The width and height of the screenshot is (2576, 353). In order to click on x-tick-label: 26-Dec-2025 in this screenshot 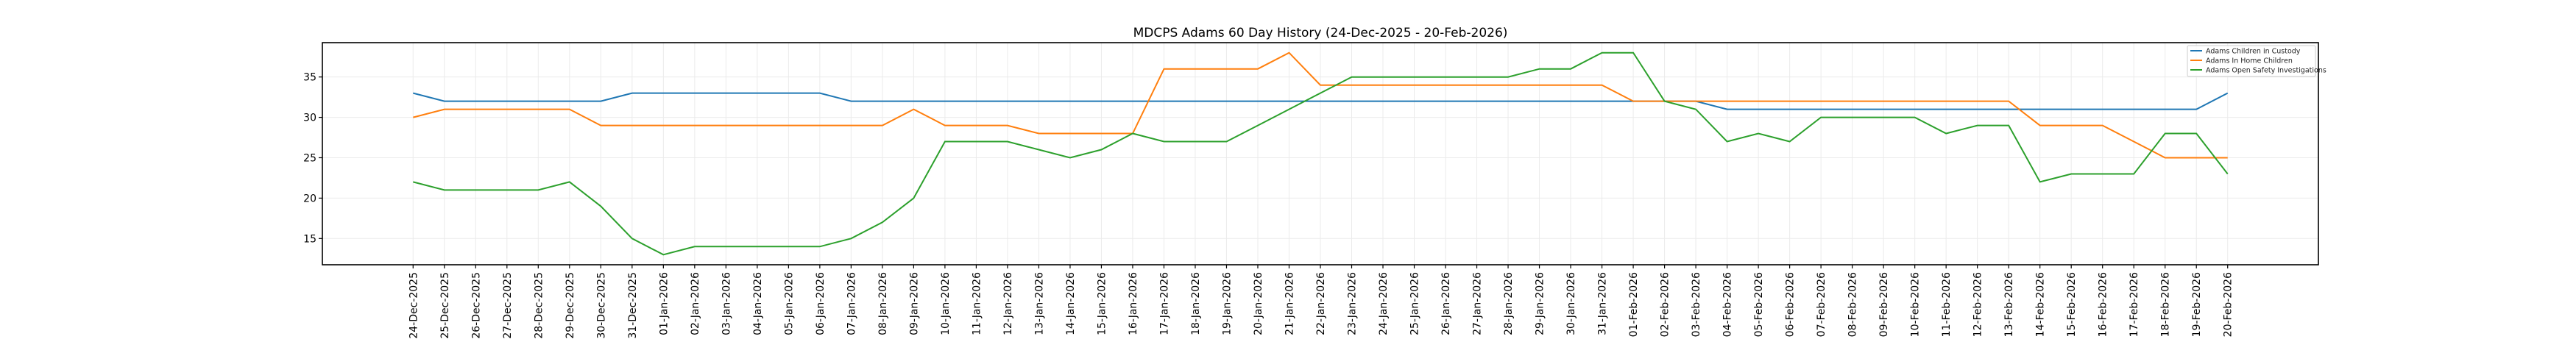, I will do `click(476, 306)`.